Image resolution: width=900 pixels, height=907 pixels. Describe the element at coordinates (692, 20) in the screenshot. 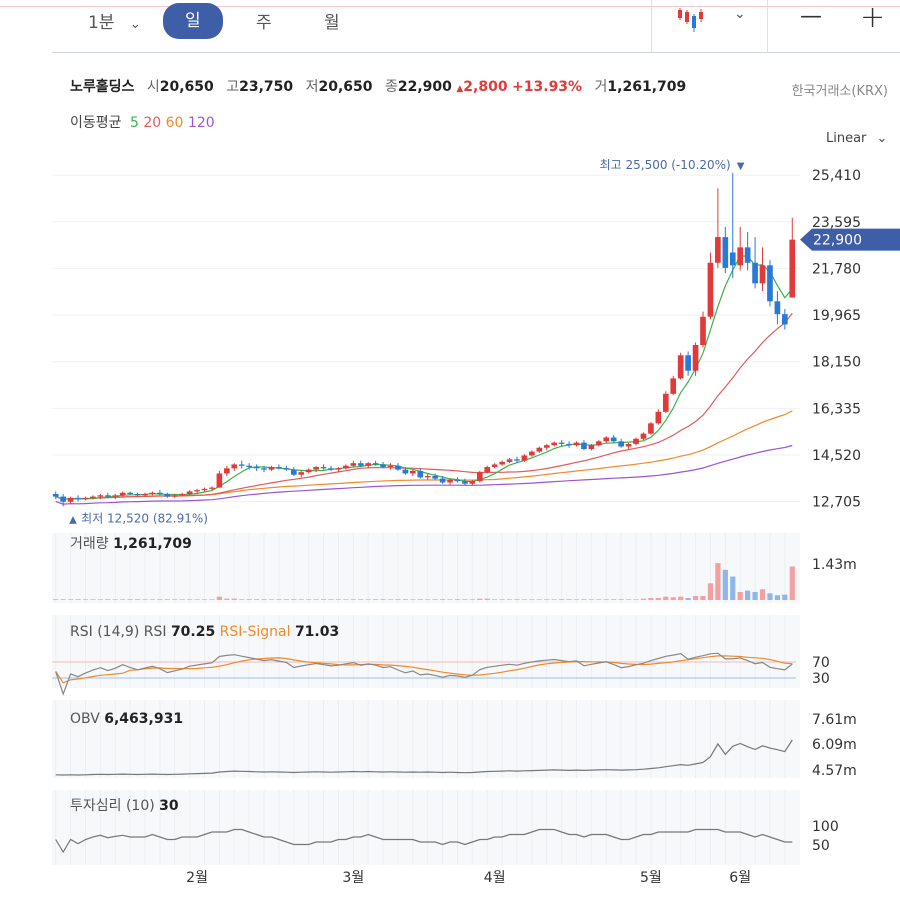

I see `candle-type-icon` at that location.